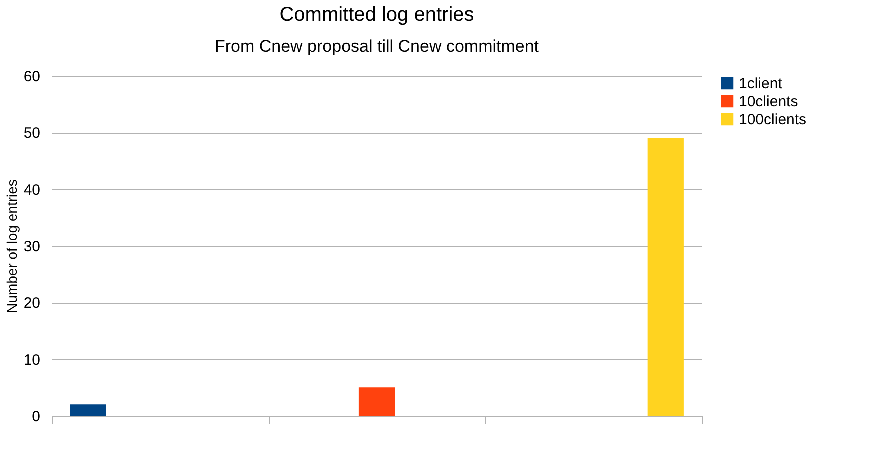  Describe the element at coordinates (377, 15) in the screenshot. I see `chart-title: Committed log entries` at that location.